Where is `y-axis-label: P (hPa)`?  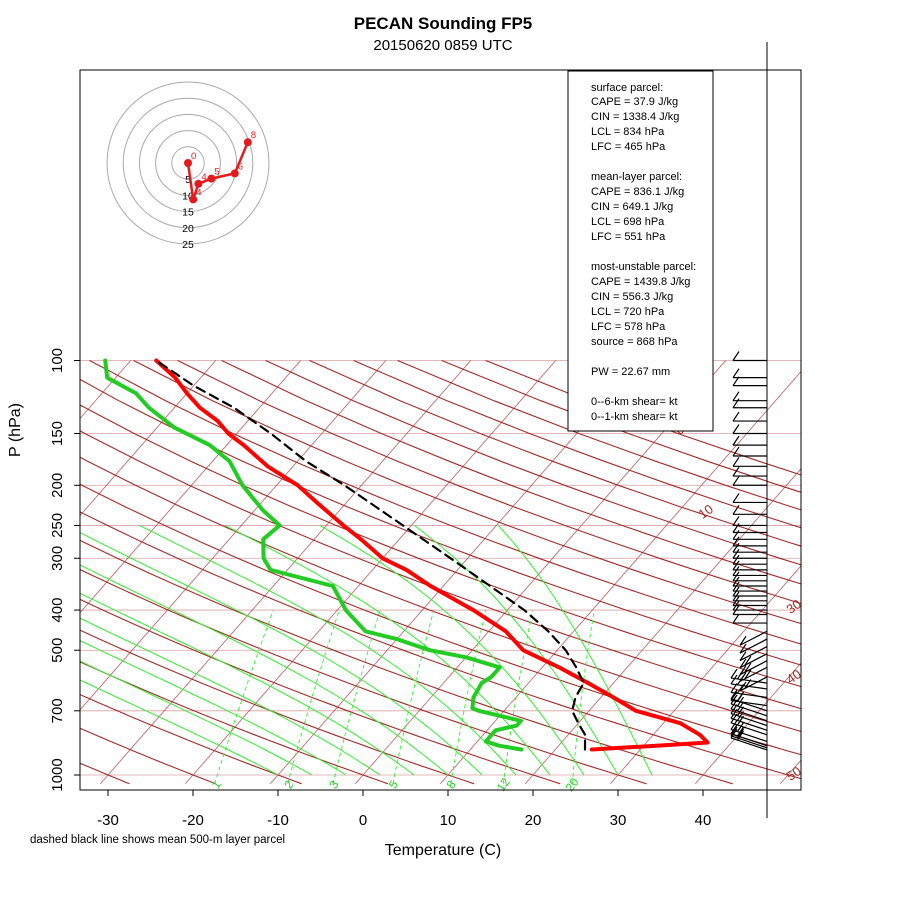 y-axis-label: P (hPa) is located at coordinates (15, 430).